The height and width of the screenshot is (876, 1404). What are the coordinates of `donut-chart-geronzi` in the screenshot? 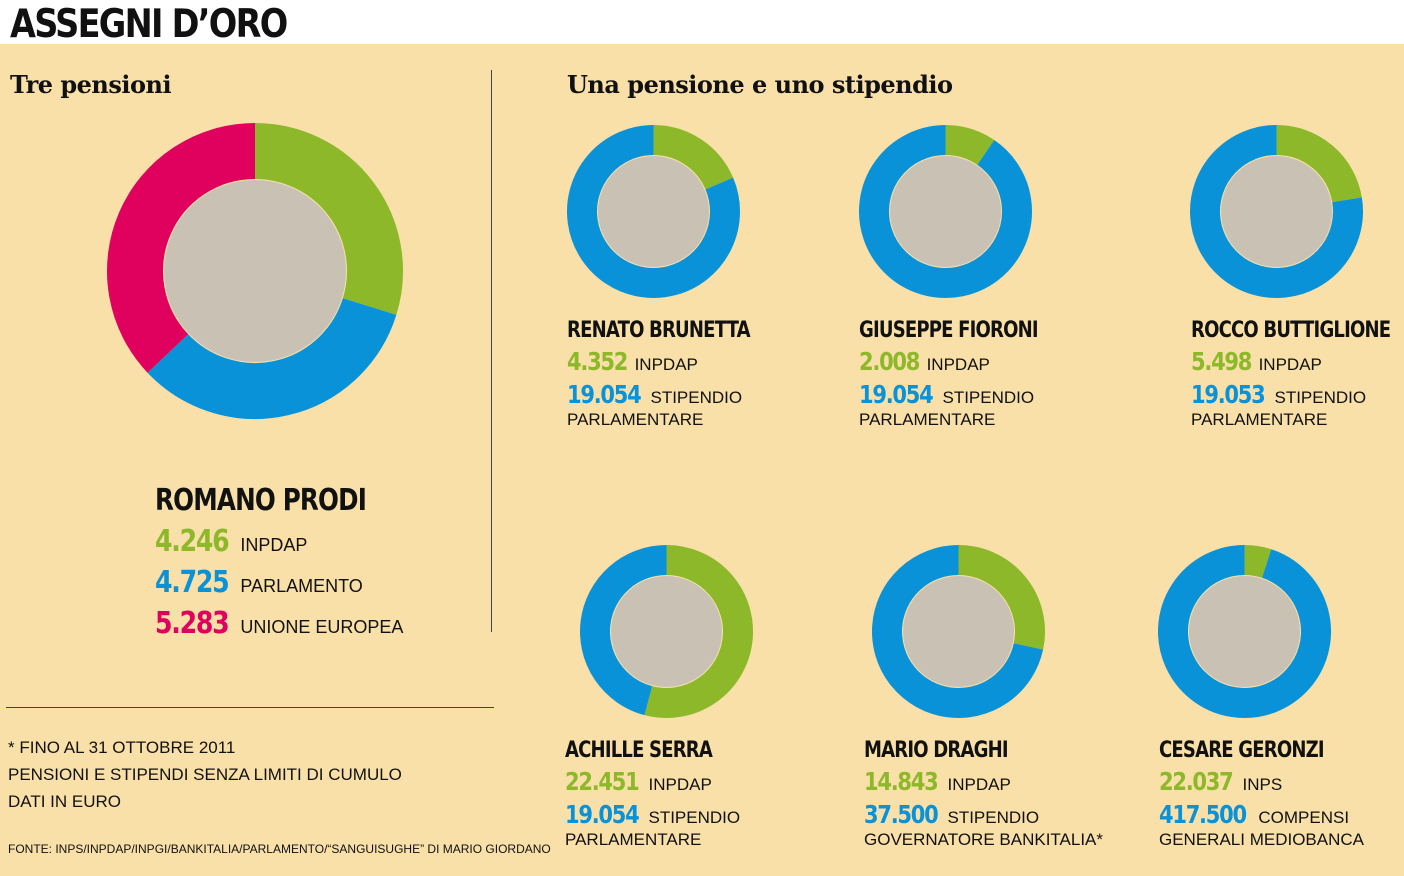 It's located at (1244, 631).